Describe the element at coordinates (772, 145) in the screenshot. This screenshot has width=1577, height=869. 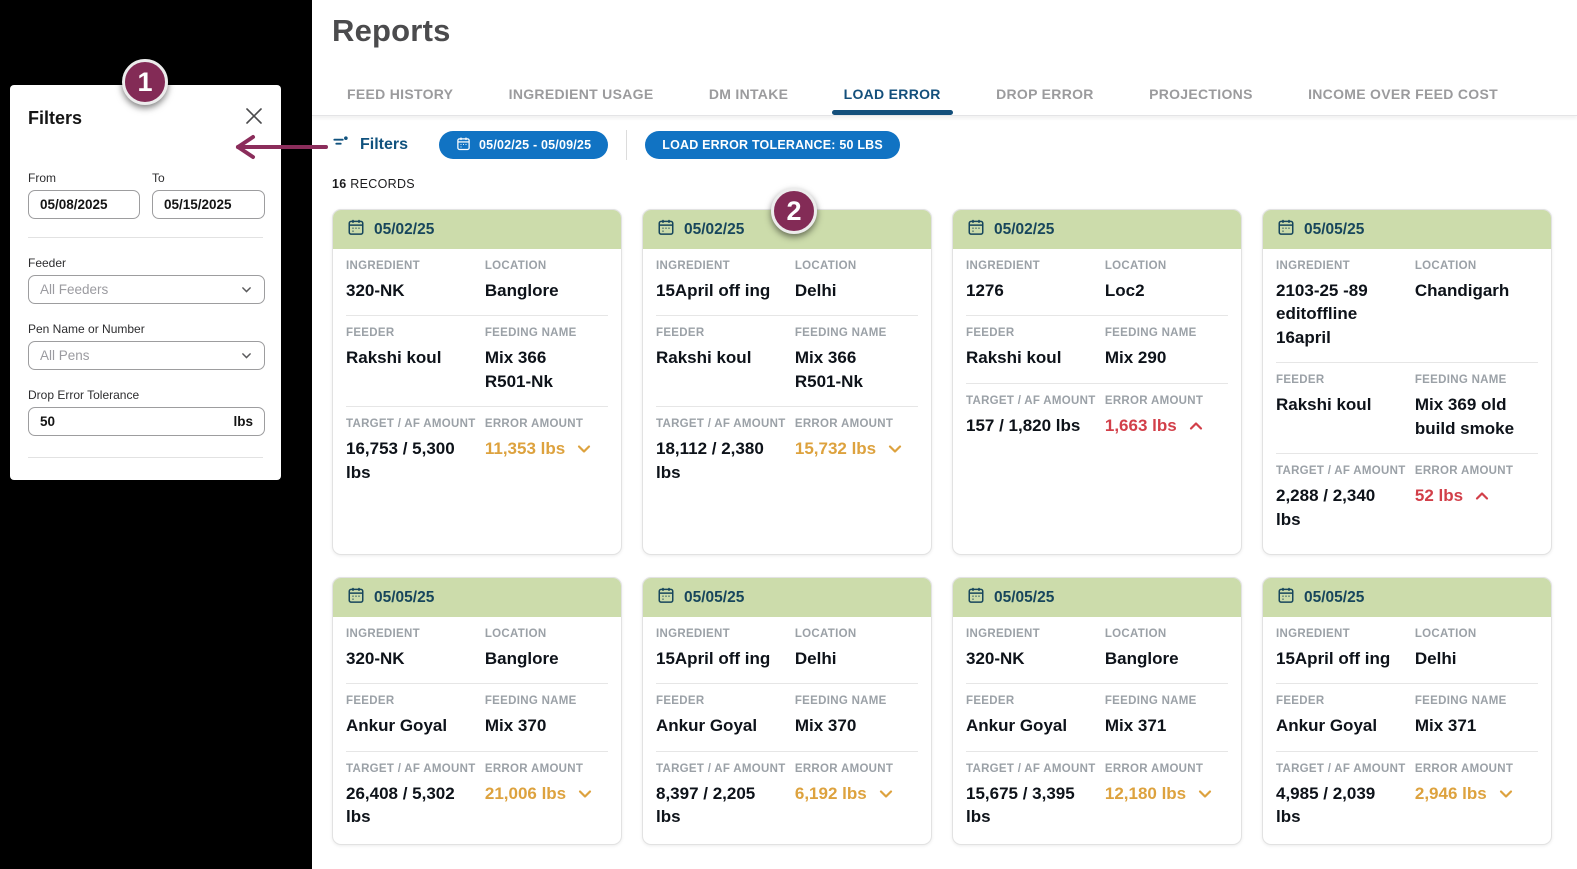
I see `load-error-tolerance-chip: LOAD ERROR TOLERANCE: 50 LBS` at that location.